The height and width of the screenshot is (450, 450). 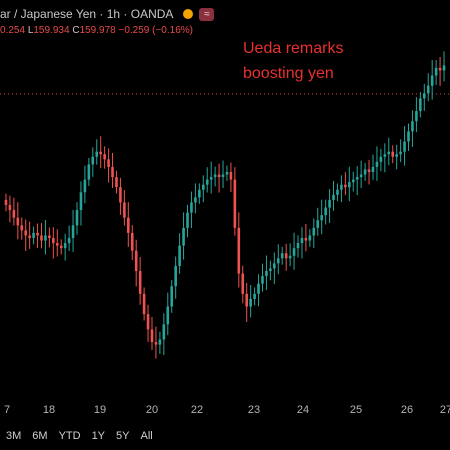 I want to click on time-range-selector: 3M 6M YTD 1Y 5Y All, so click(x=79, y=436).